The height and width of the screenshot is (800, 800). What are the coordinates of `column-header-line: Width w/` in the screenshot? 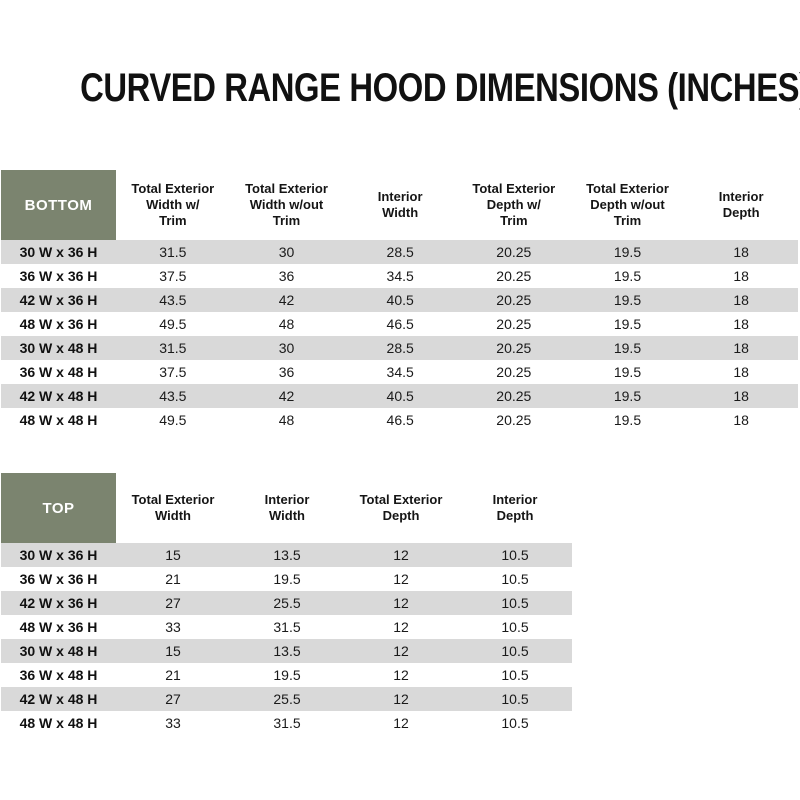 It's located at (173, 204).